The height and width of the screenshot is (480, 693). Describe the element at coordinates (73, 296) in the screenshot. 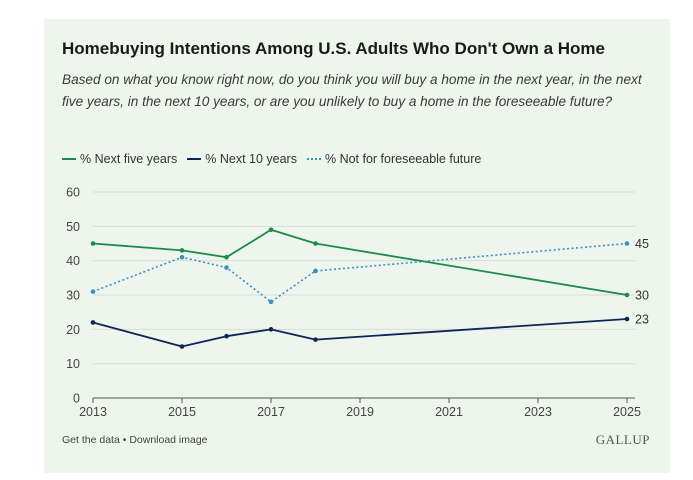

I see `y-tick-label-30: 30` at that location.